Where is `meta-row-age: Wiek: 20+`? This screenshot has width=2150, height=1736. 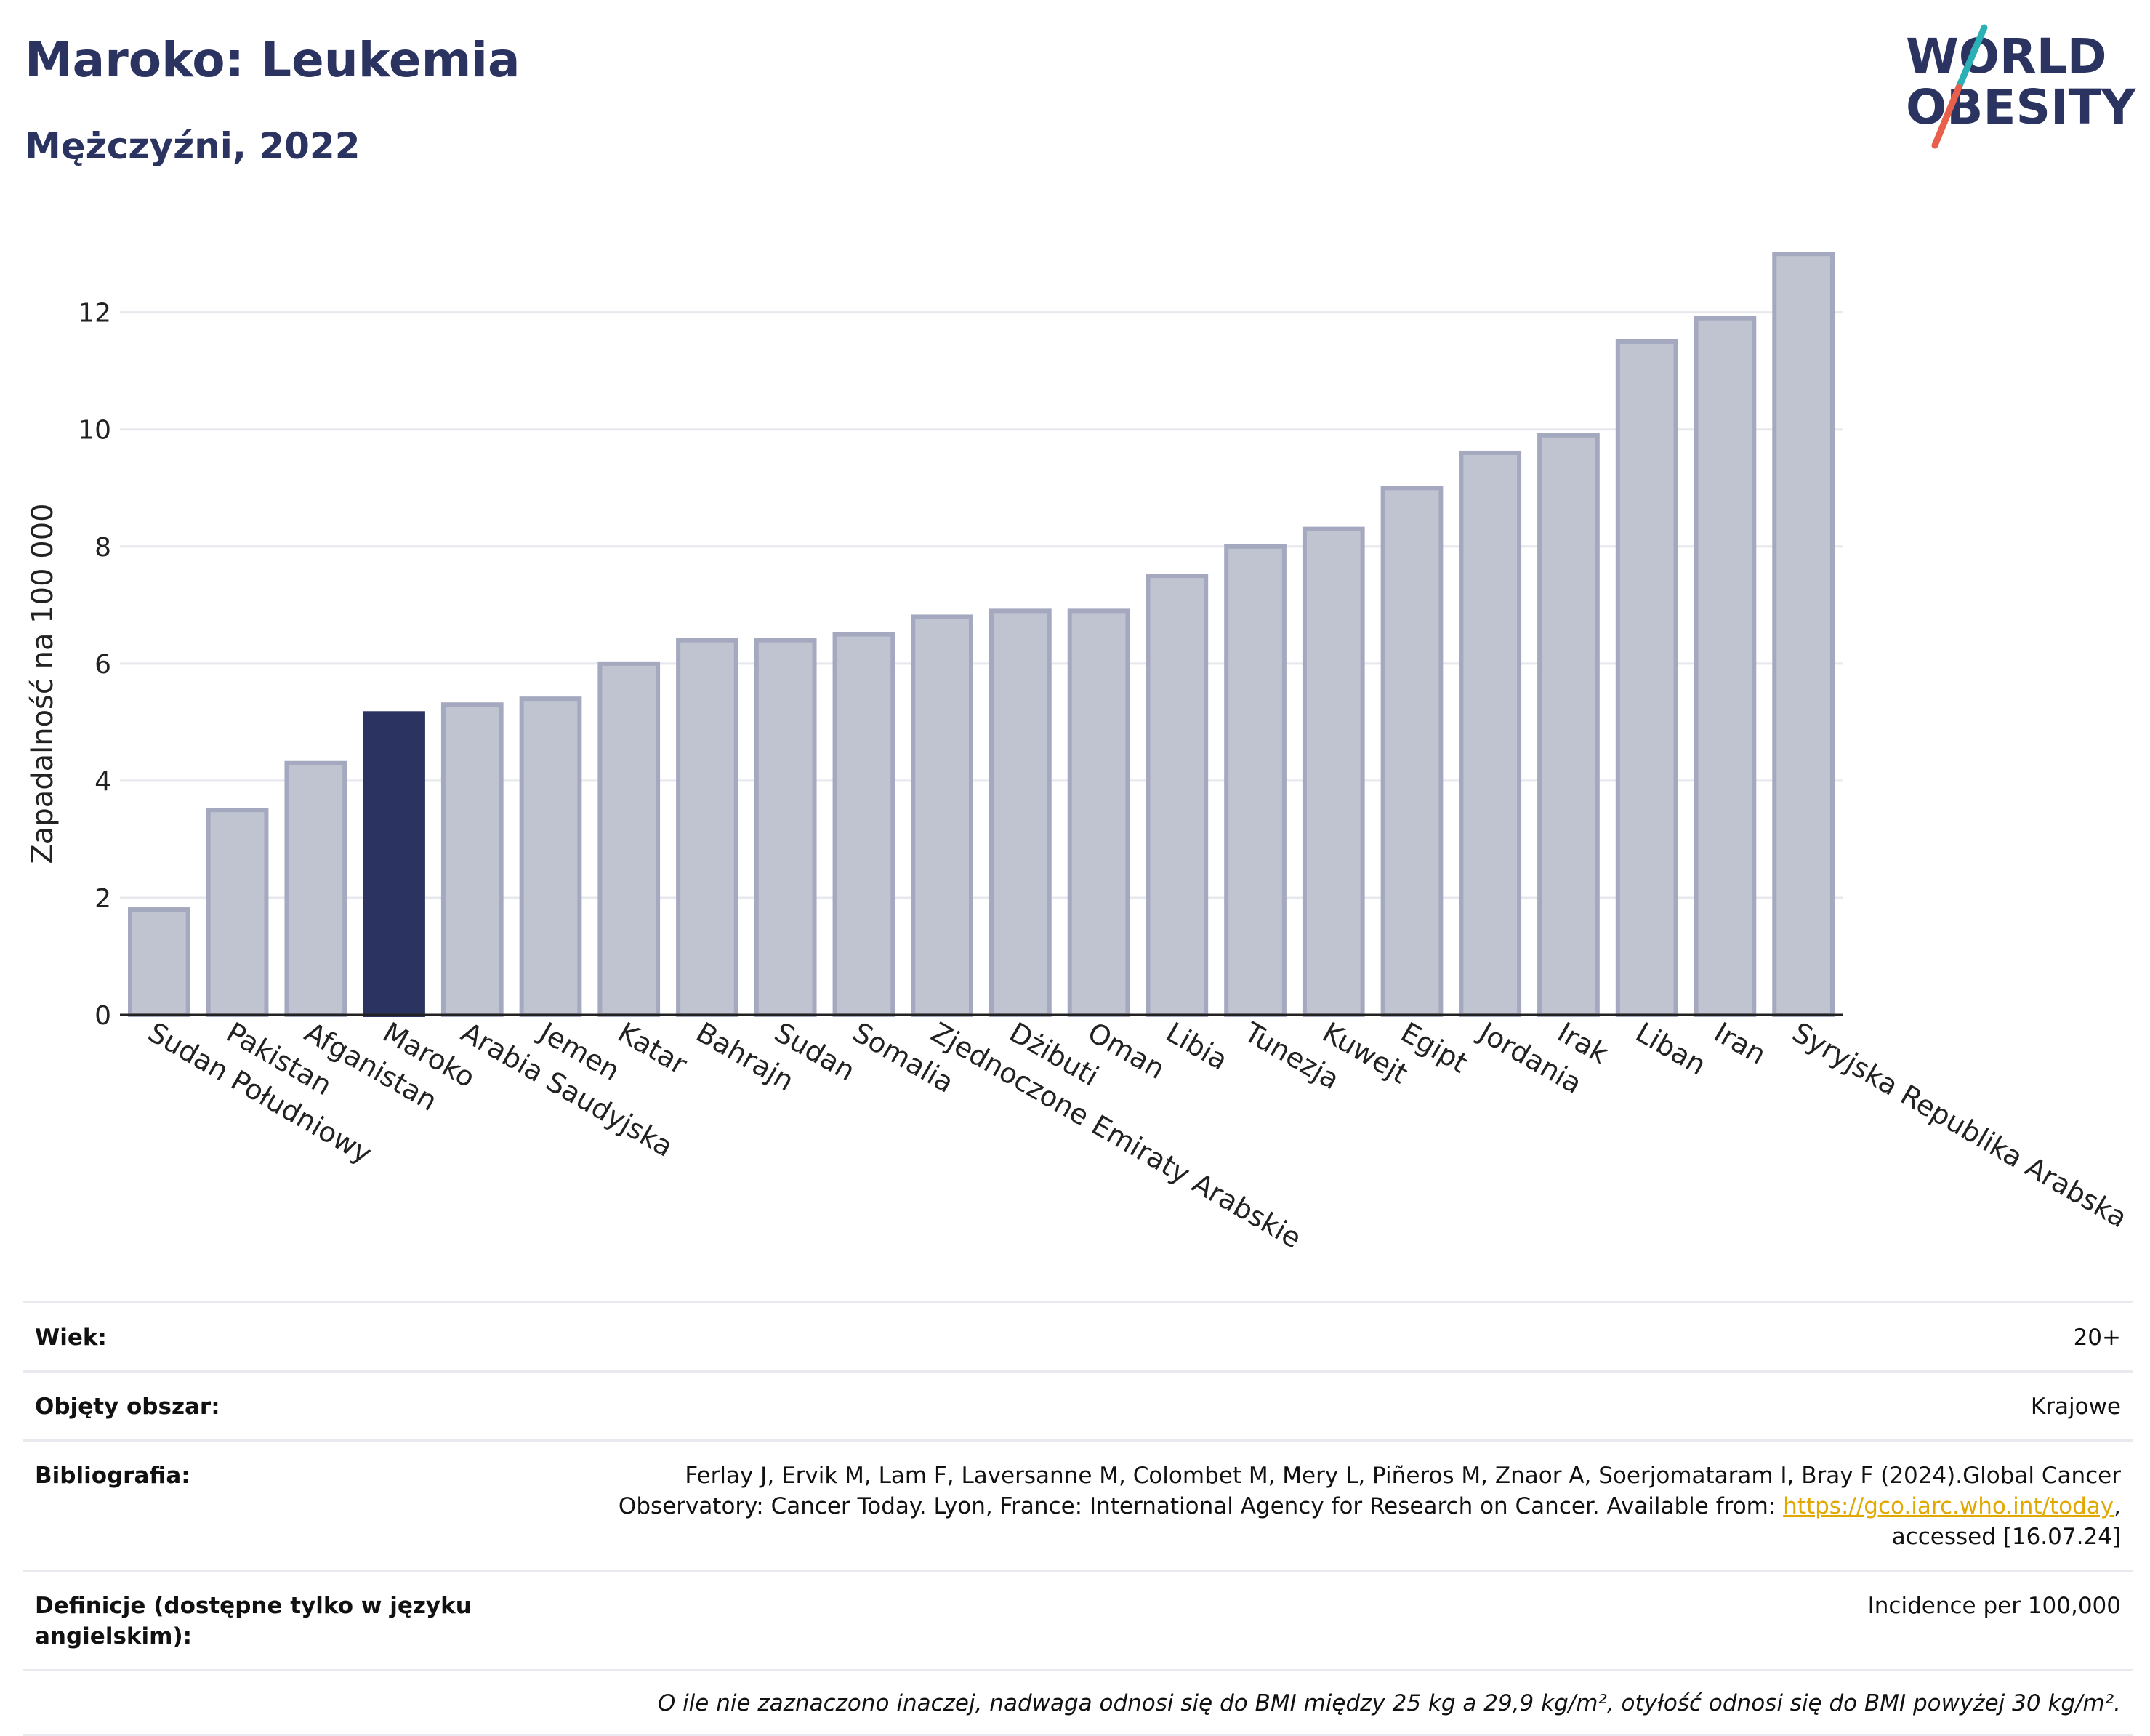
meta-row-age: Wiek: 20+ is located at coordinates (1078, 1335).